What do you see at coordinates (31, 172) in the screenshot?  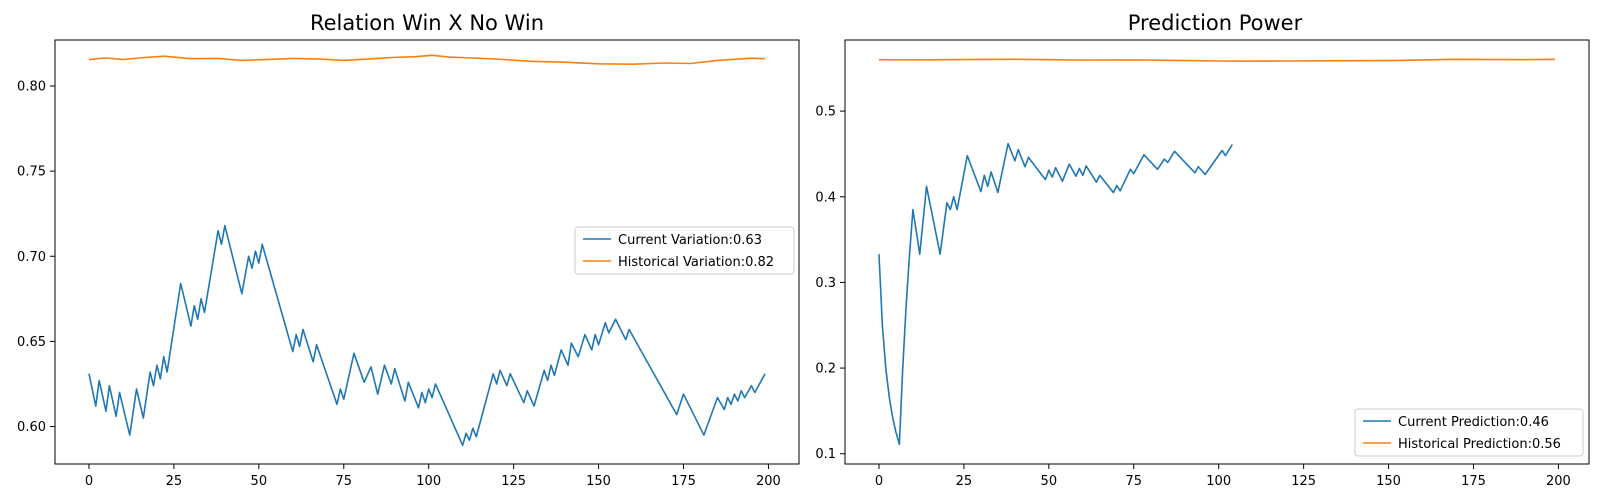 I see `y-tick-label-left-3: 0.75` at bounding box center [31, 172].